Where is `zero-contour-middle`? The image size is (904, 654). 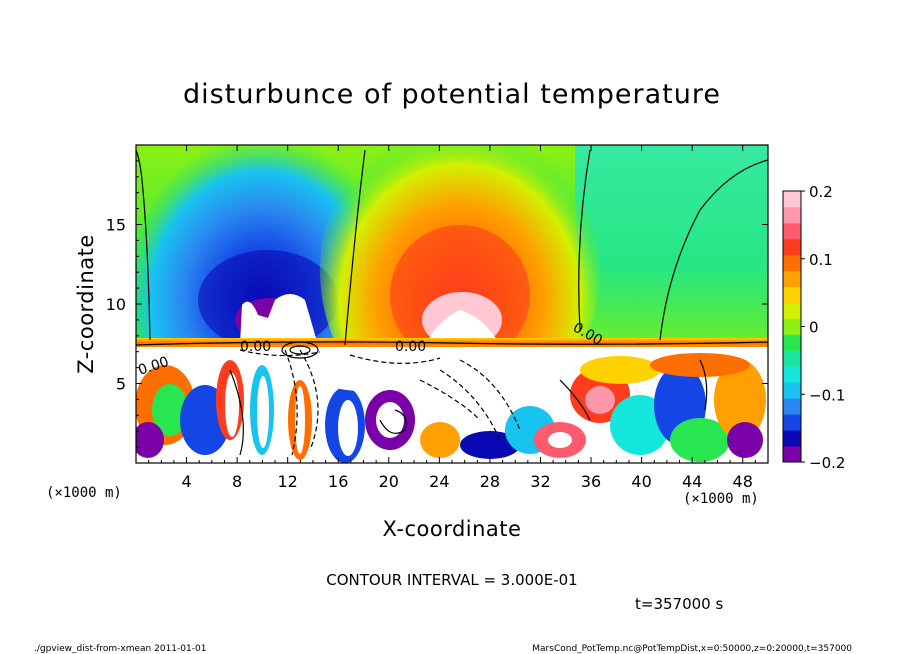
zero-contour-middle is located at coordinates (355, 247).